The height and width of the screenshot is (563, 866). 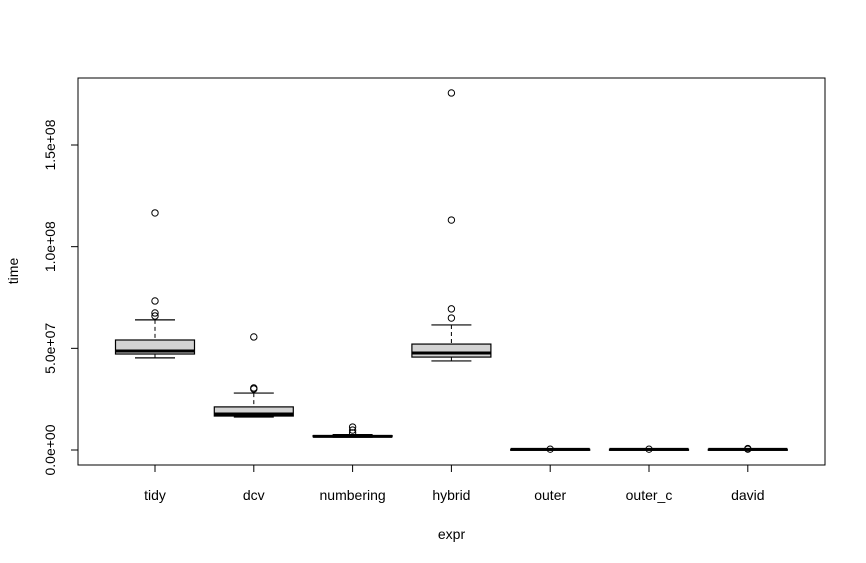 What do you see at coordinates (50, 144) in the screenshot?
I see `y-tick-label: 1.5e+08` at bounding box center [50, 144].